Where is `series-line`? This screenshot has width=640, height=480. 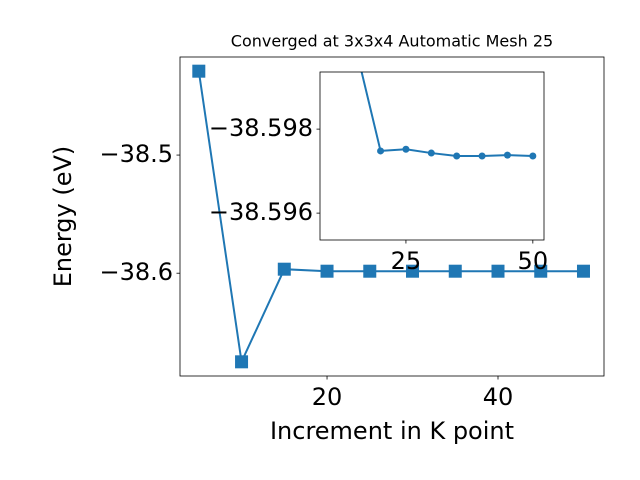 series-line is located at coordinates (446, 114).